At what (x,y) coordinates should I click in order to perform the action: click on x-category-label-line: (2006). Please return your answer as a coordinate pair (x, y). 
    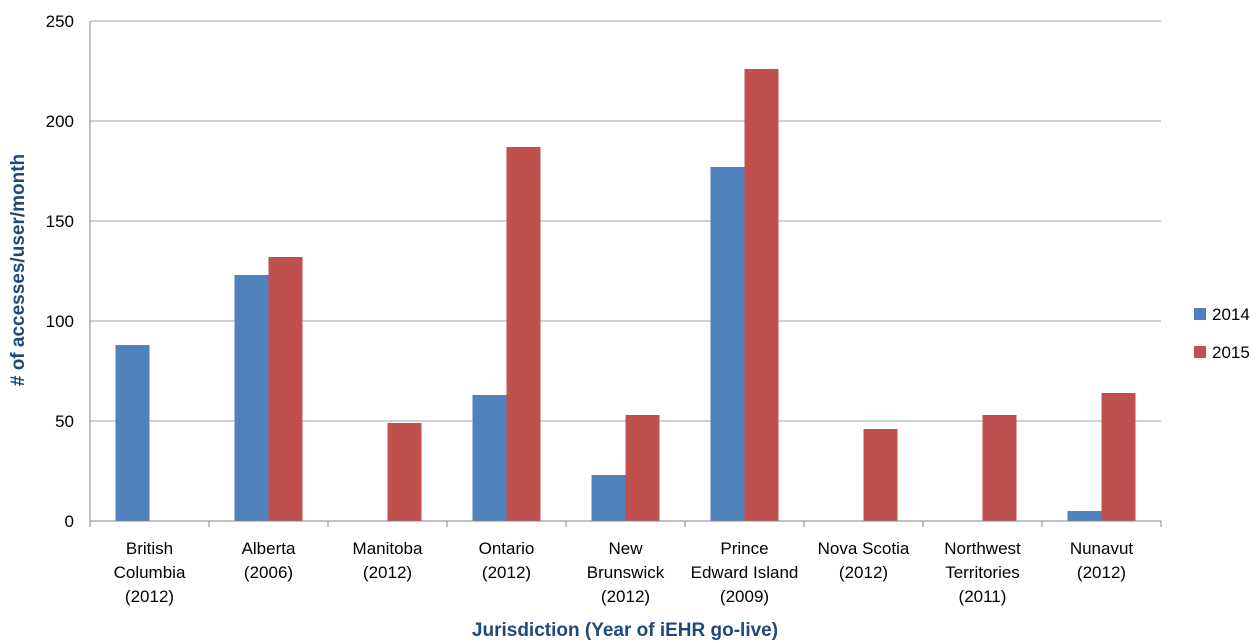
    Looking at the image, I should click on (268, 572).